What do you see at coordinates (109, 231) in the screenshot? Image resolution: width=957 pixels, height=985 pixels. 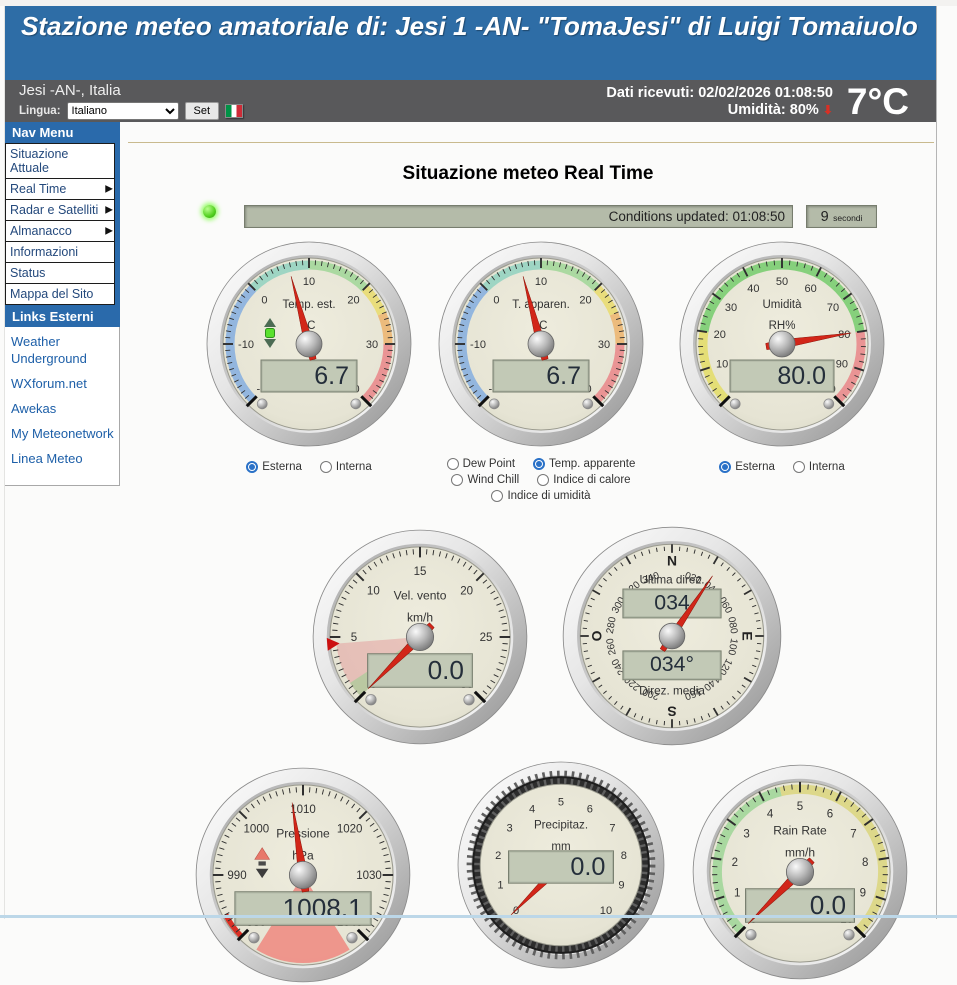 I see `submenu-arrow-icon: ▶` at bounding box center [109, 231].